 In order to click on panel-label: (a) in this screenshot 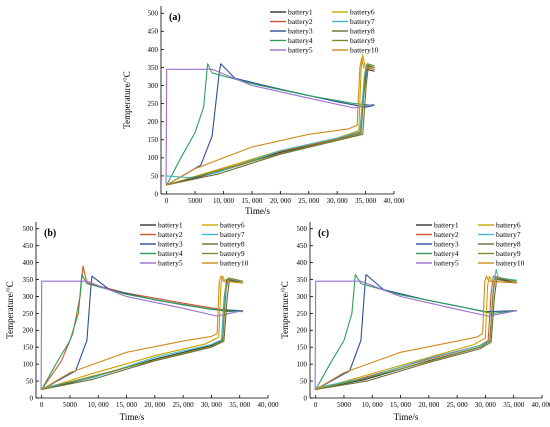, I will do `click(175, 17)`.